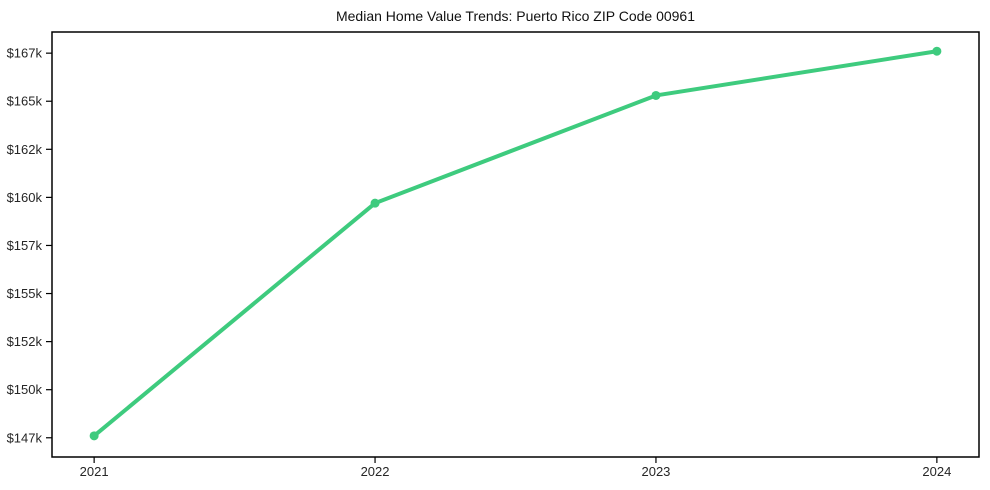  Describe the element at coordinates (94, 471) in the screenshot. I see `x-axis-tick-label: 2021` at that location.